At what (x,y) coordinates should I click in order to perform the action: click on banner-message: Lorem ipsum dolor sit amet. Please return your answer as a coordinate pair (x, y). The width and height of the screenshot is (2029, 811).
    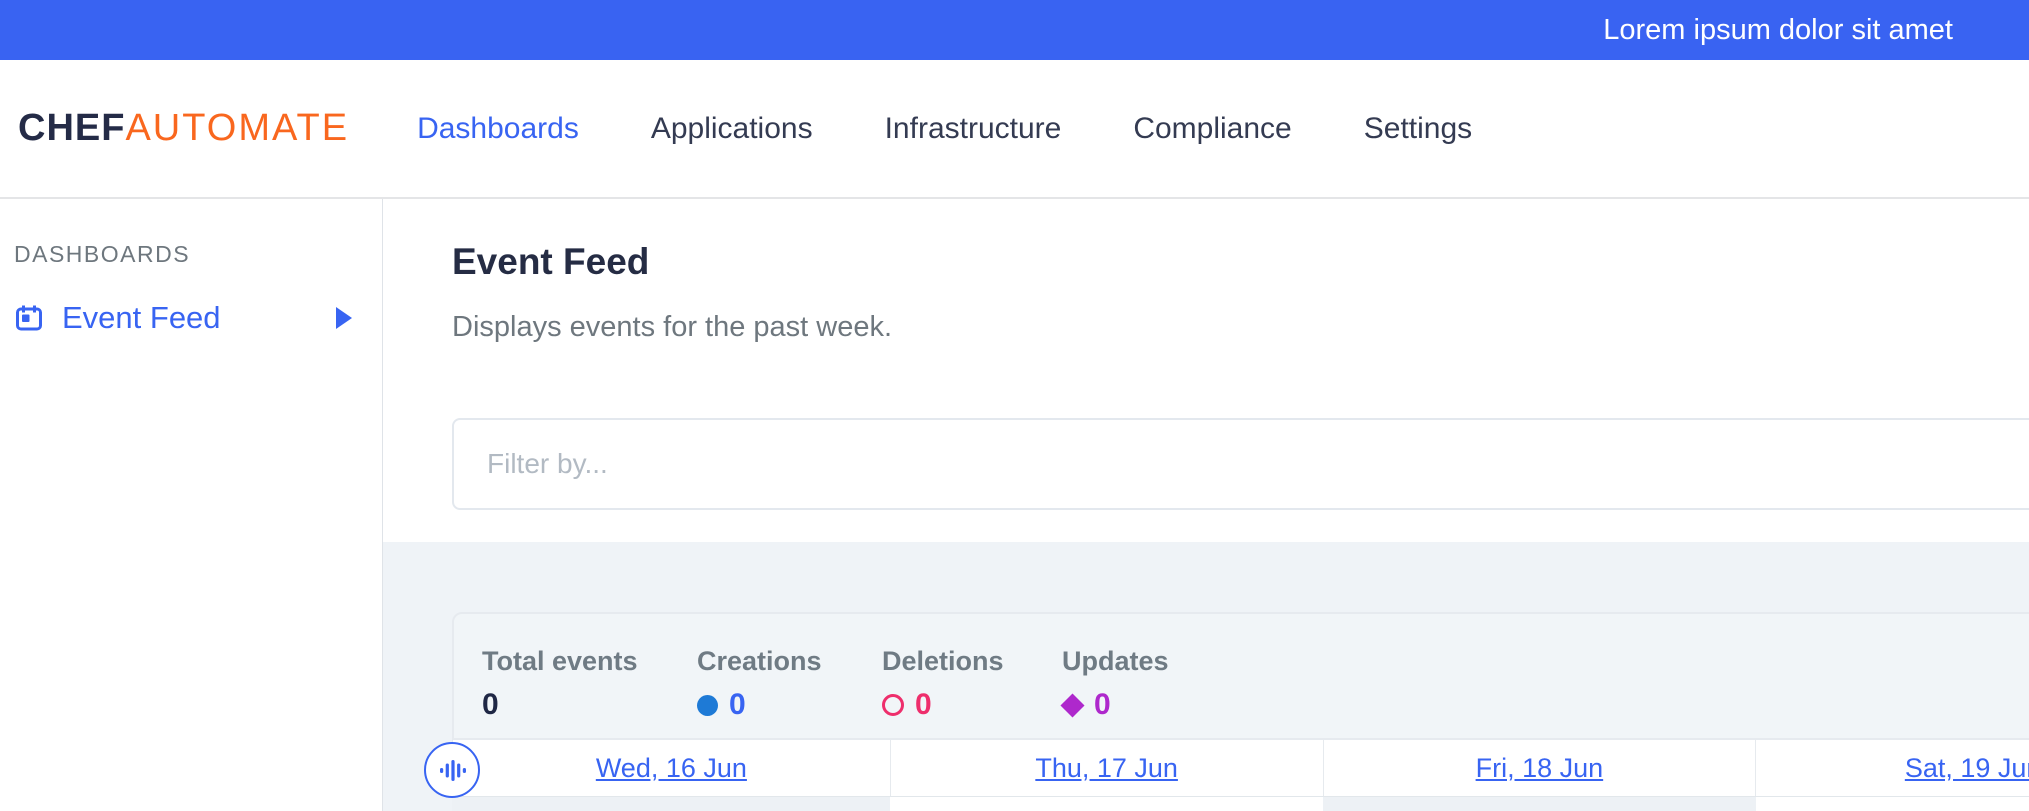
    Looking at the image, I should click on (1778, 29).